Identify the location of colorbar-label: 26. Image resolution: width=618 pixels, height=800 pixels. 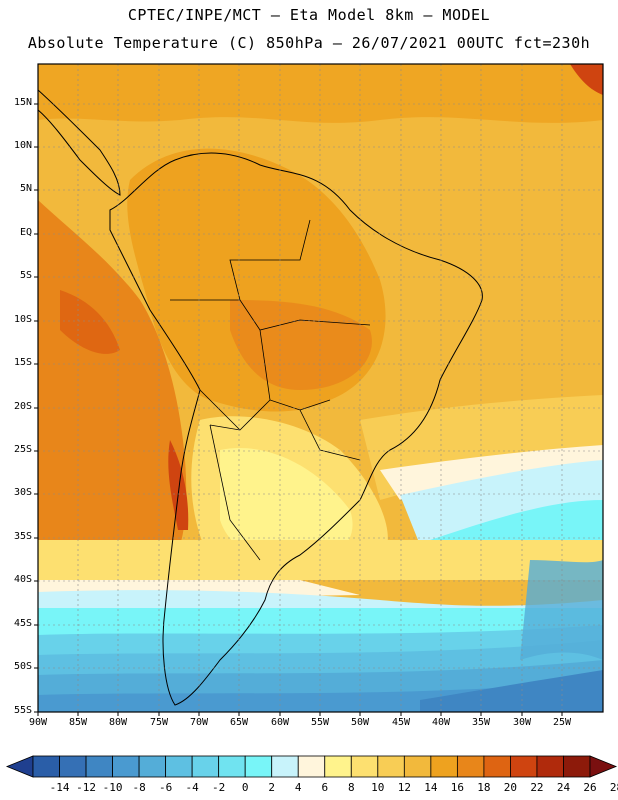
(590, 787).